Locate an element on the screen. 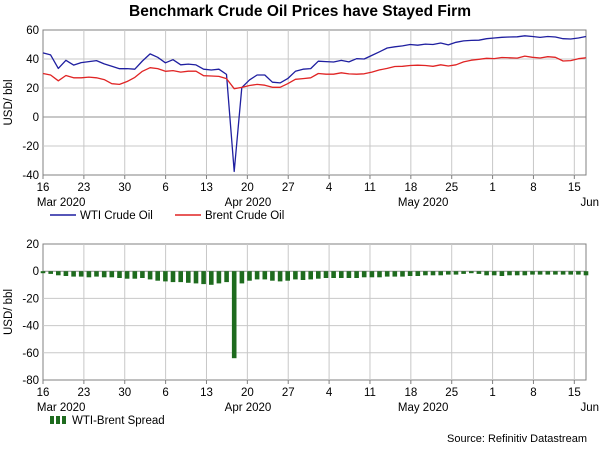 The image size is (600, 451). y-tick-label: -60 is located at coordinates (30, 354).